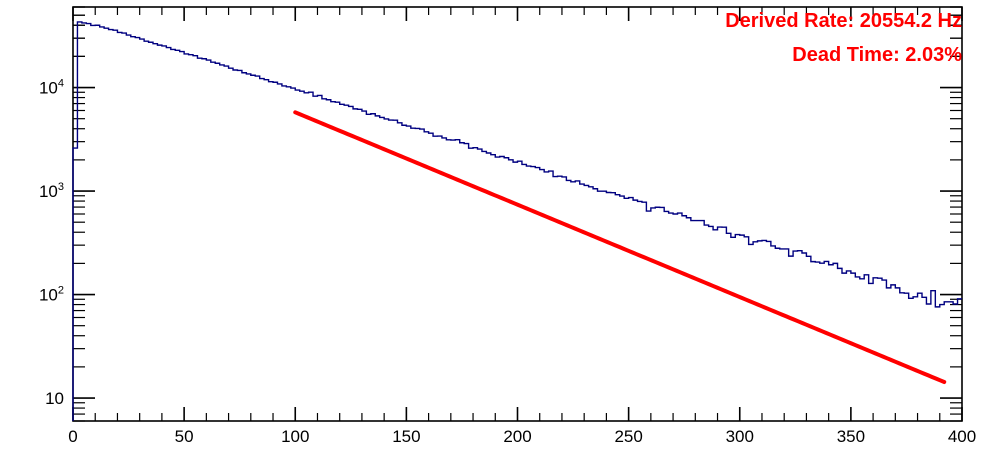 The image size is (996, 472). Describe the element at coordinates (628, 436) in the screenshot. I see `x-tick-label: 250` at that location.